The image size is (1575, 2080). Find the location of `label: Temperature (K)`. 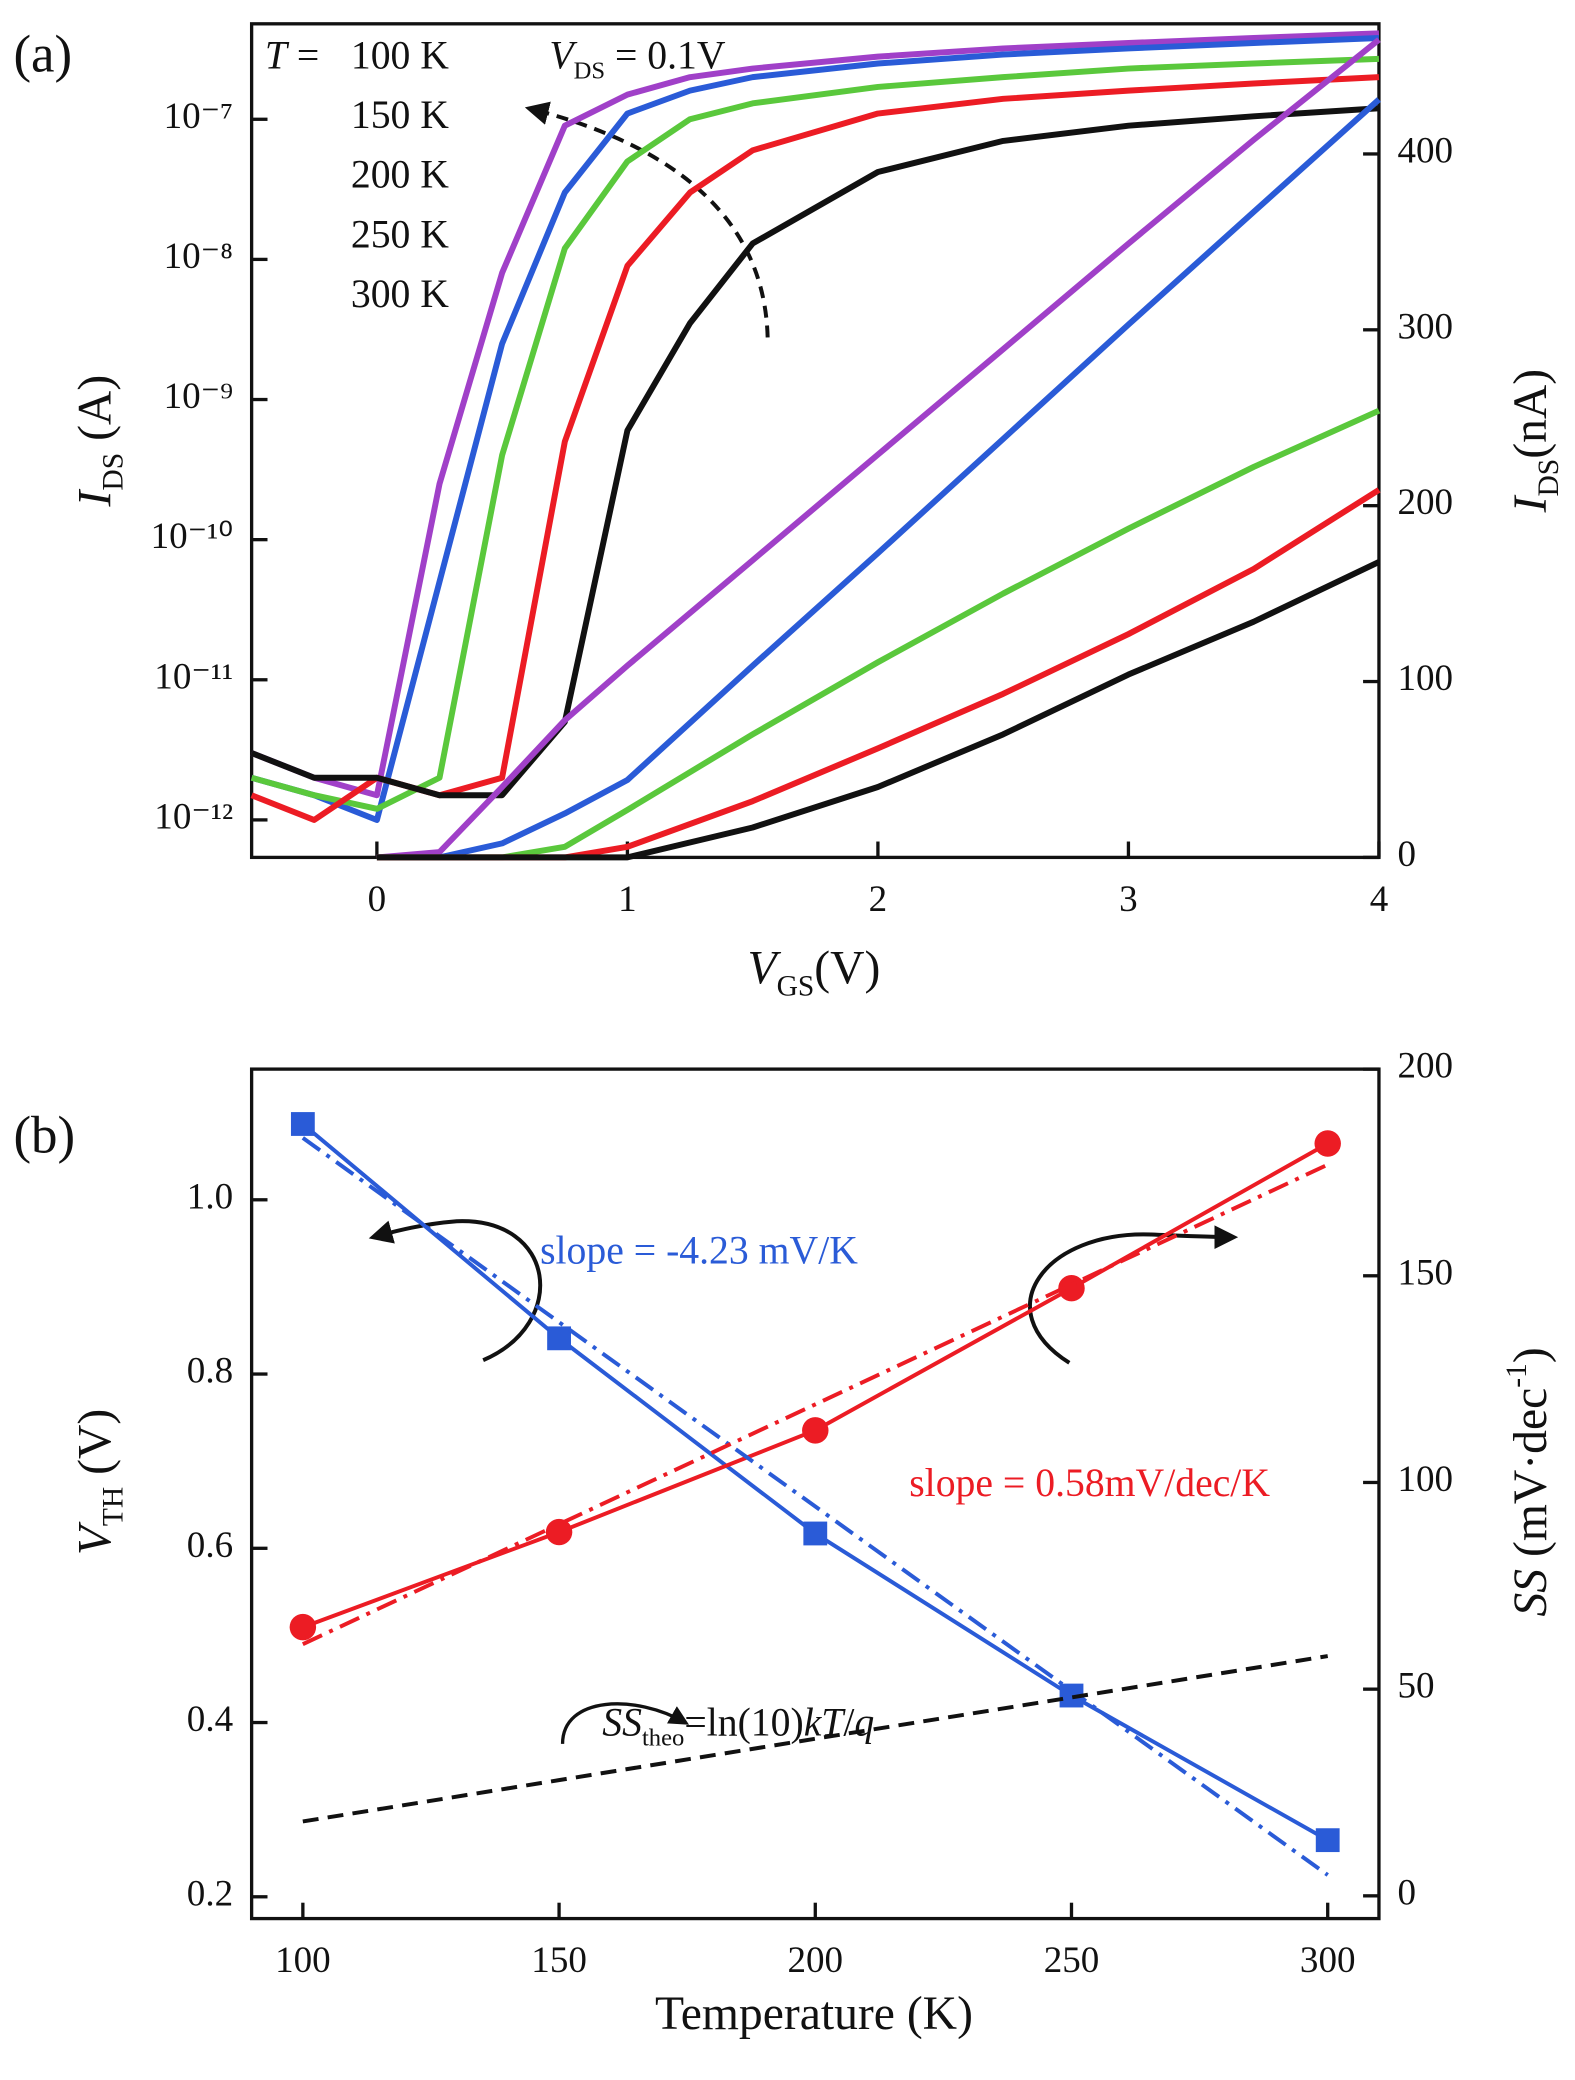

label: Temperature (K) is located at coordinates (814, 2014).